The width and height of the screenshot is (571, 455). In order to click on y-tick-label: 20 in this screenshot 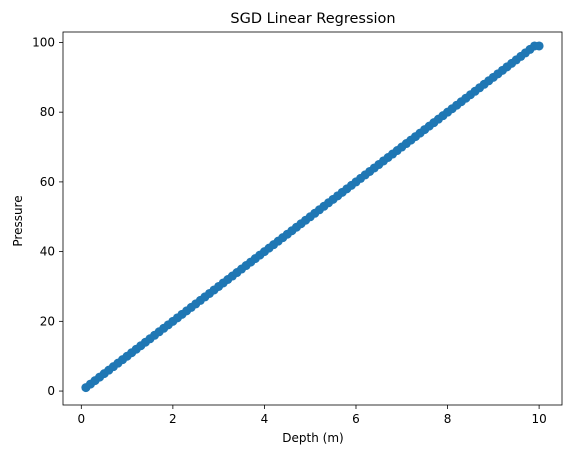, I will do `click(47, 321)`.